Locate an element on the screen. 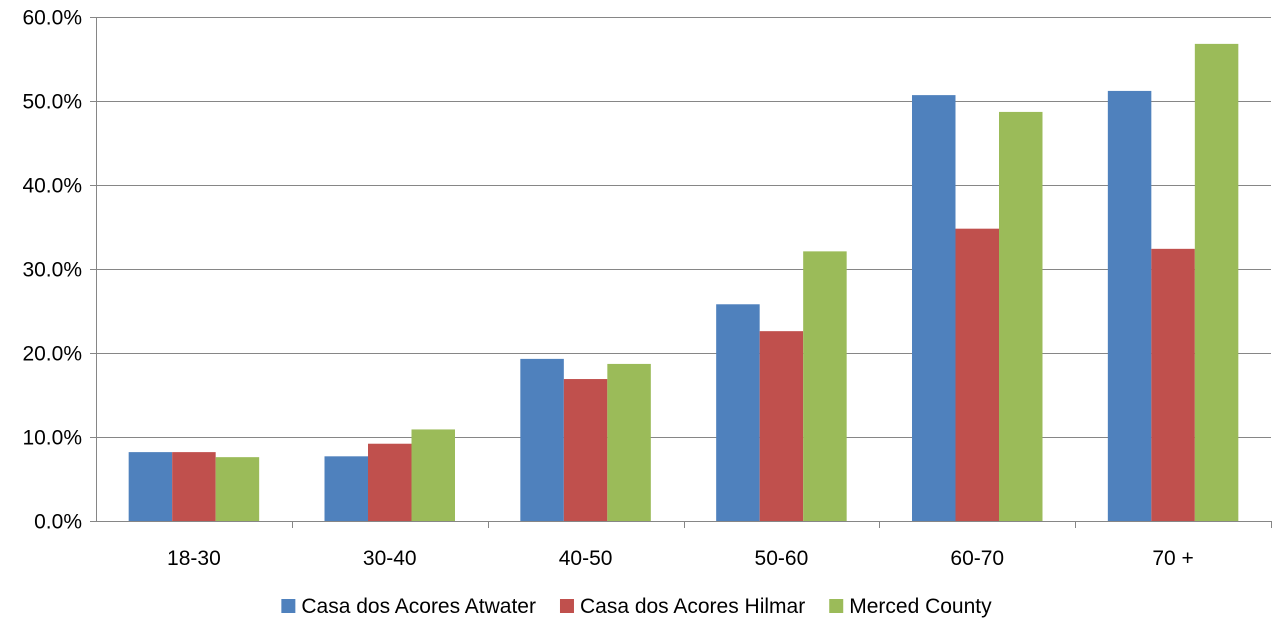  legend-item: Merced County is located at coordinates (910, 606).